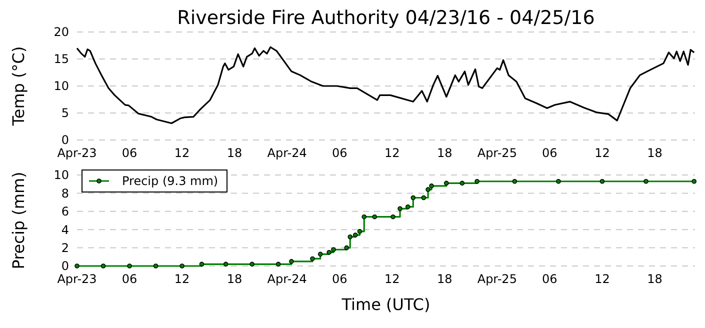 The image size is (705, 328). I want to click on legend-label: Precip (9.3 mm), so click(170, 181).